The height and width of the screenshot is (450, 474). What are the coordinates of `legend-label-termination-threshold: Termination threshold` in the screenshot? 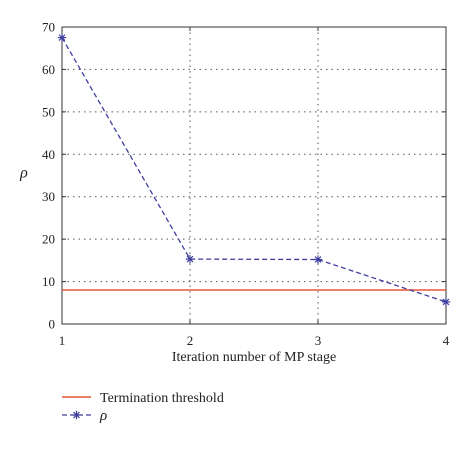 It's located at (162, 398).